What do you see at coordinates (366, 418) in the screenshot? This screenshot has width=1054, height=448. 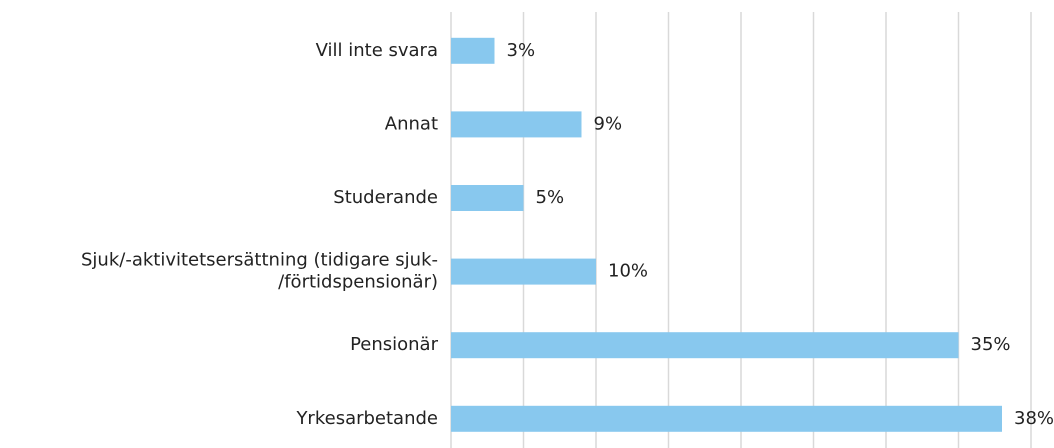 I see `category-label: Yrkesarbetande` at bounding box center [366, 418].